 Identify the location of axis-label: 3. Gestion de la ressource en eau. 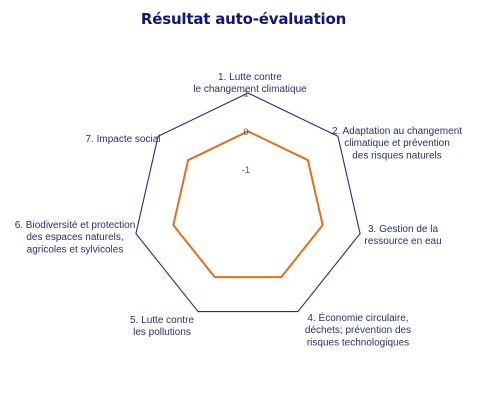
(402, 235).